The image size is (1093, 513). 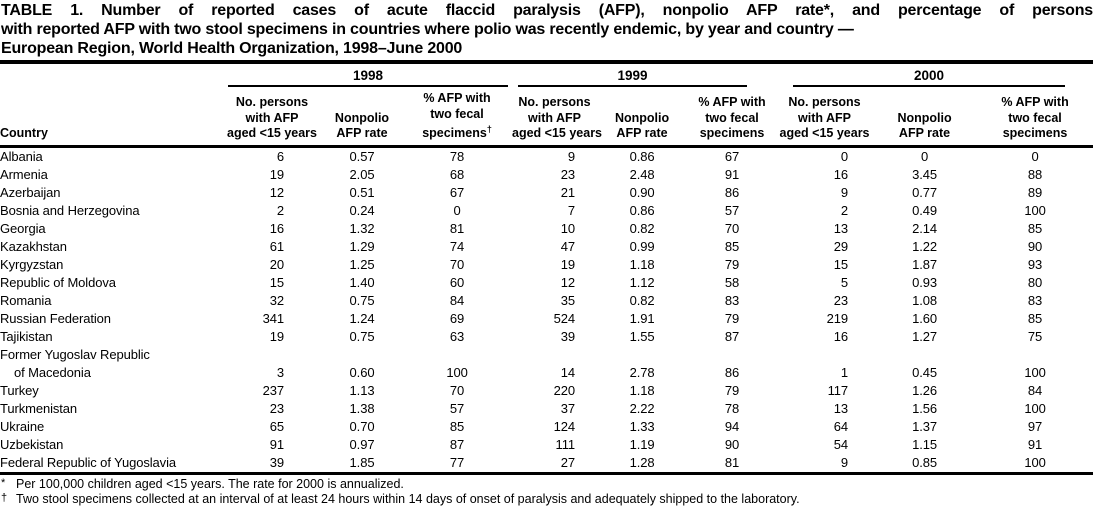 What do you see at coordinates (732, 156) in the screenshot?
I see `cell-1999-specimens: 67` at bounding box center [732, 156].